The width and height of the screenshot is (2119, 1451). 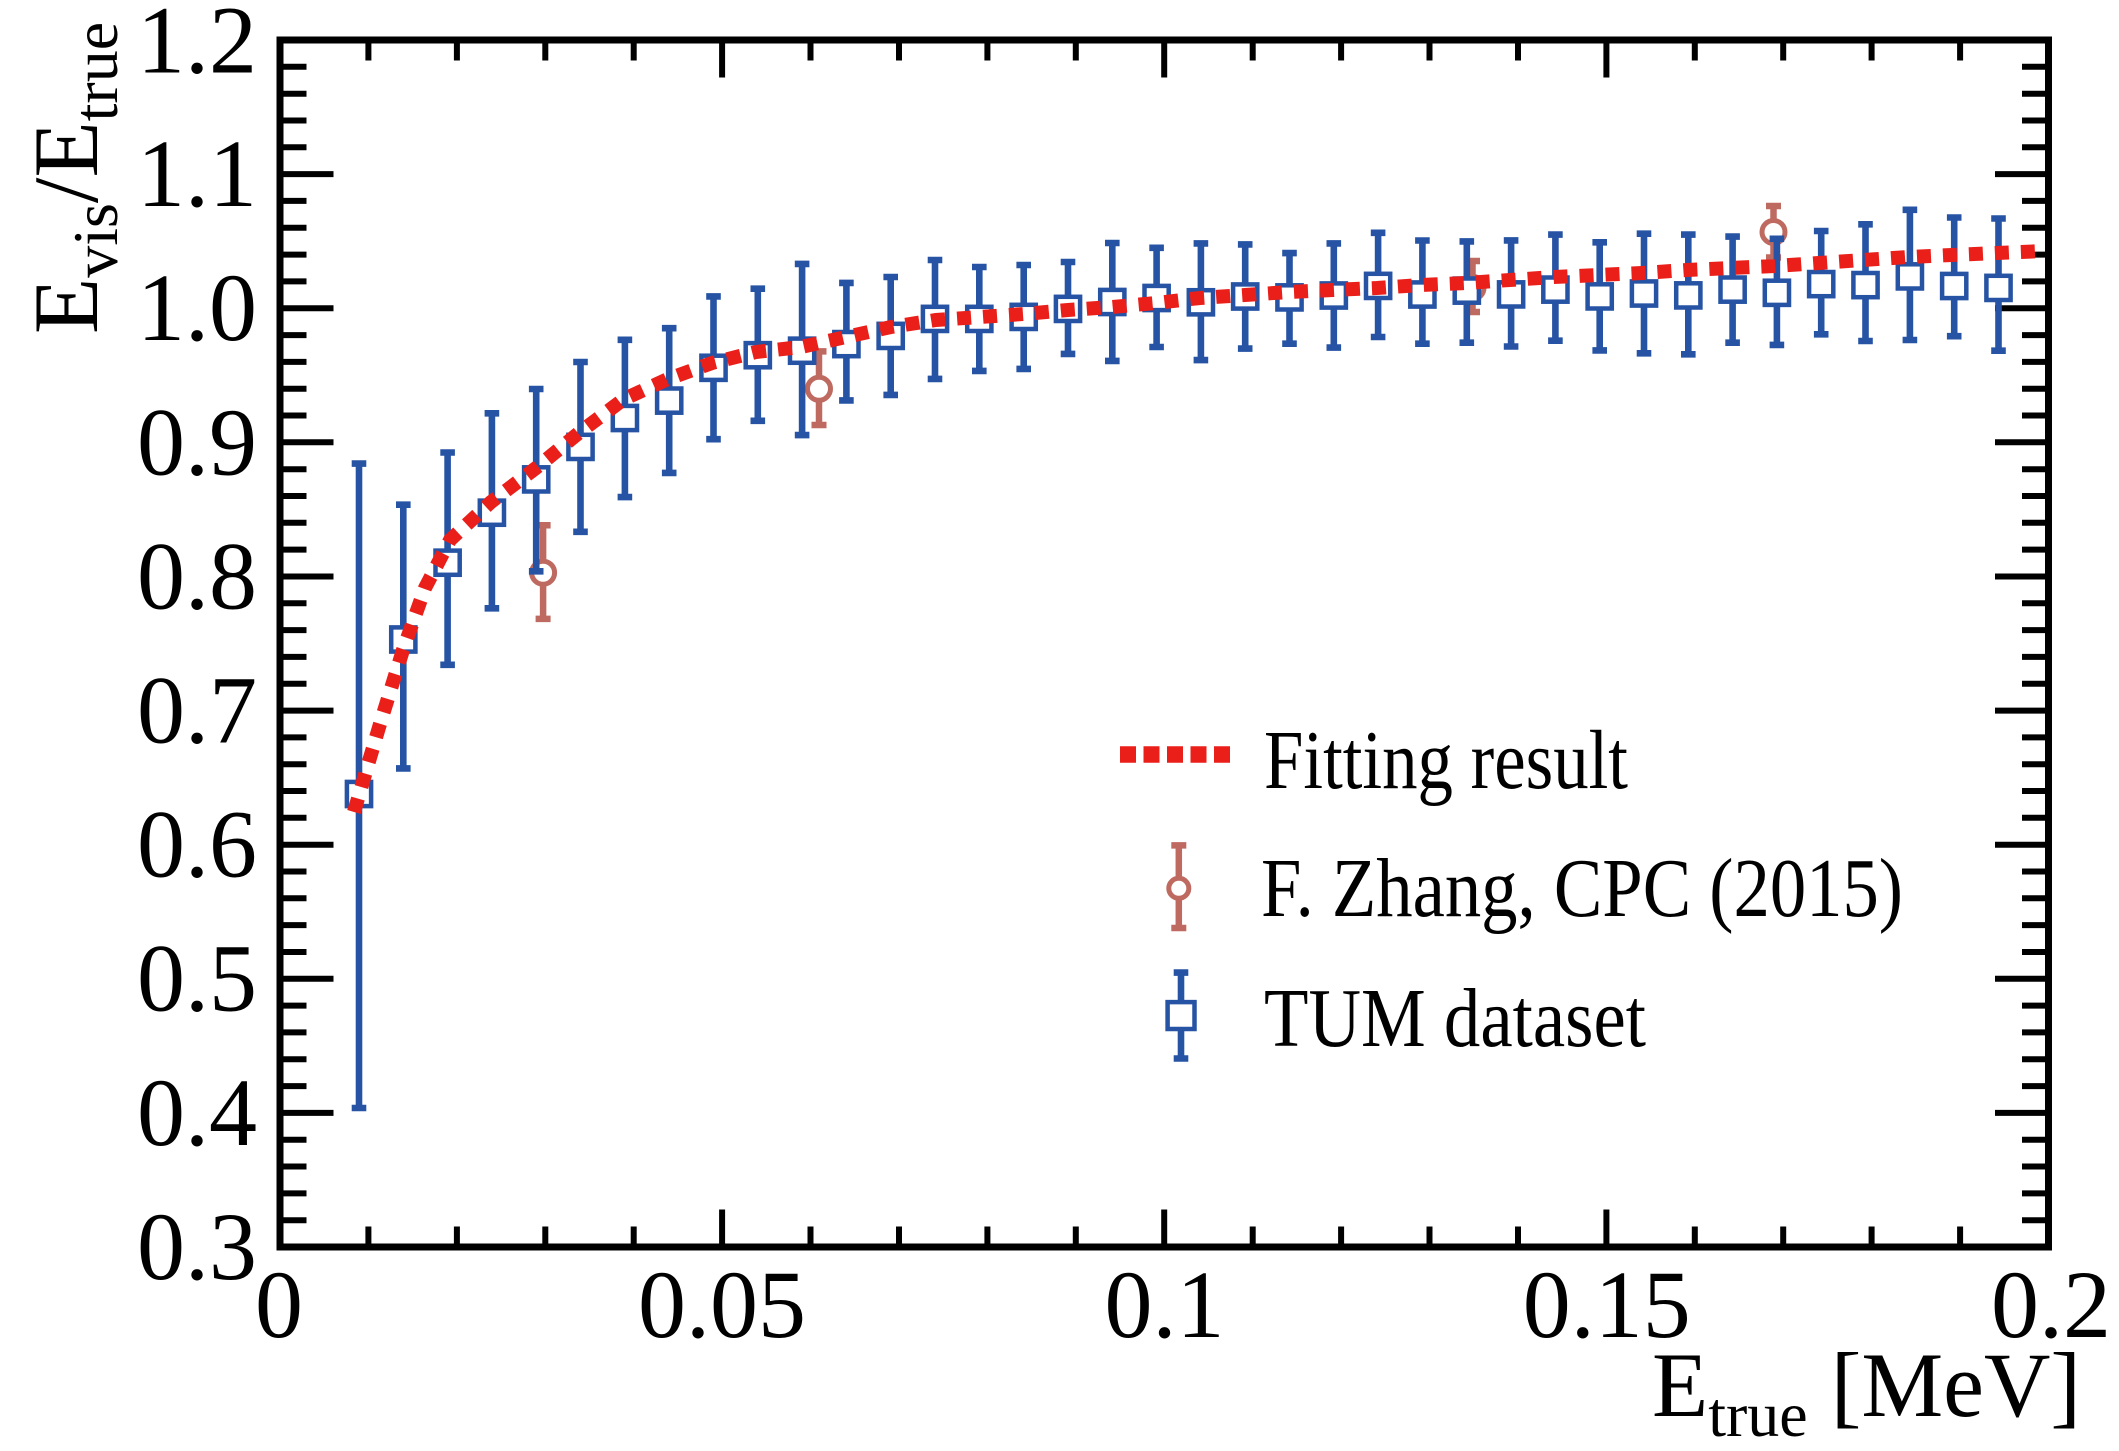 I want to click on svg-text: 1.0, so click(x=197, y=307).